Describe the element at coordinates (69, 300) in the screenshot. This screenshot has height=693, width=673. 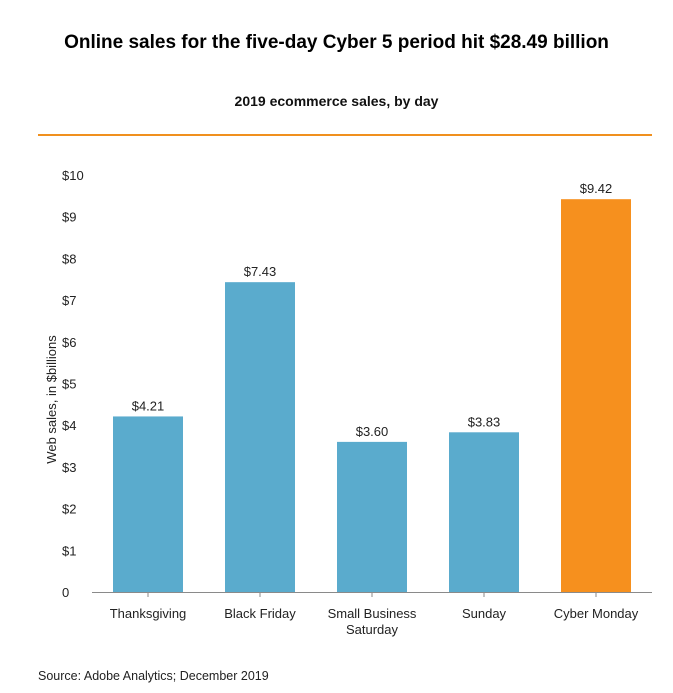
I see `y-tick-label: $7` at that location.